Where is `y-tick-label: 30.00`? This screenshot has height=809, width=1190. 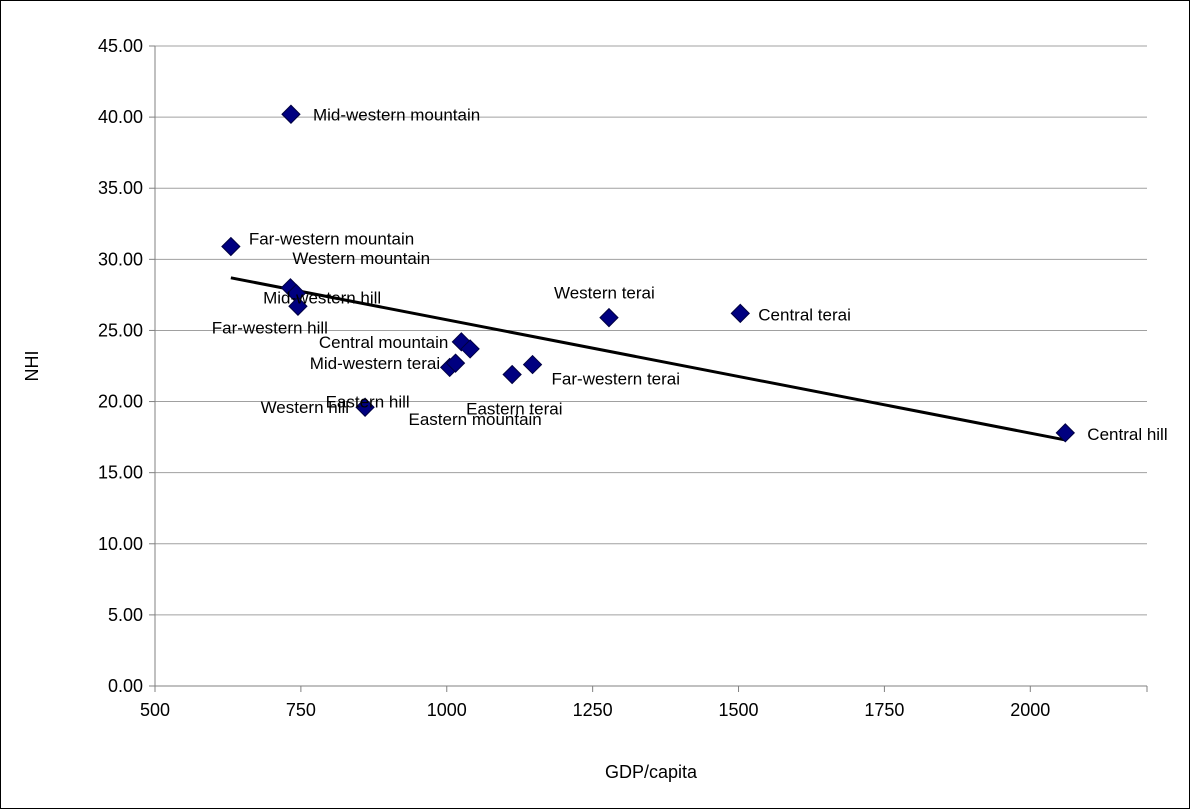 y-tick-label: 30.00 is located at coordinates (120, 259).